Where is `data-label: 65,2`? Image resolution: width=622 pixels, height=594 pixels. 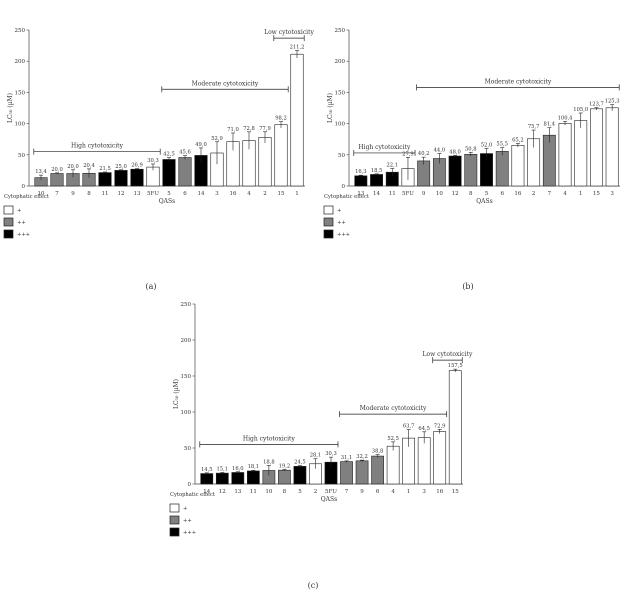 data-label: 65,2 is located at coordinates (518, 140).